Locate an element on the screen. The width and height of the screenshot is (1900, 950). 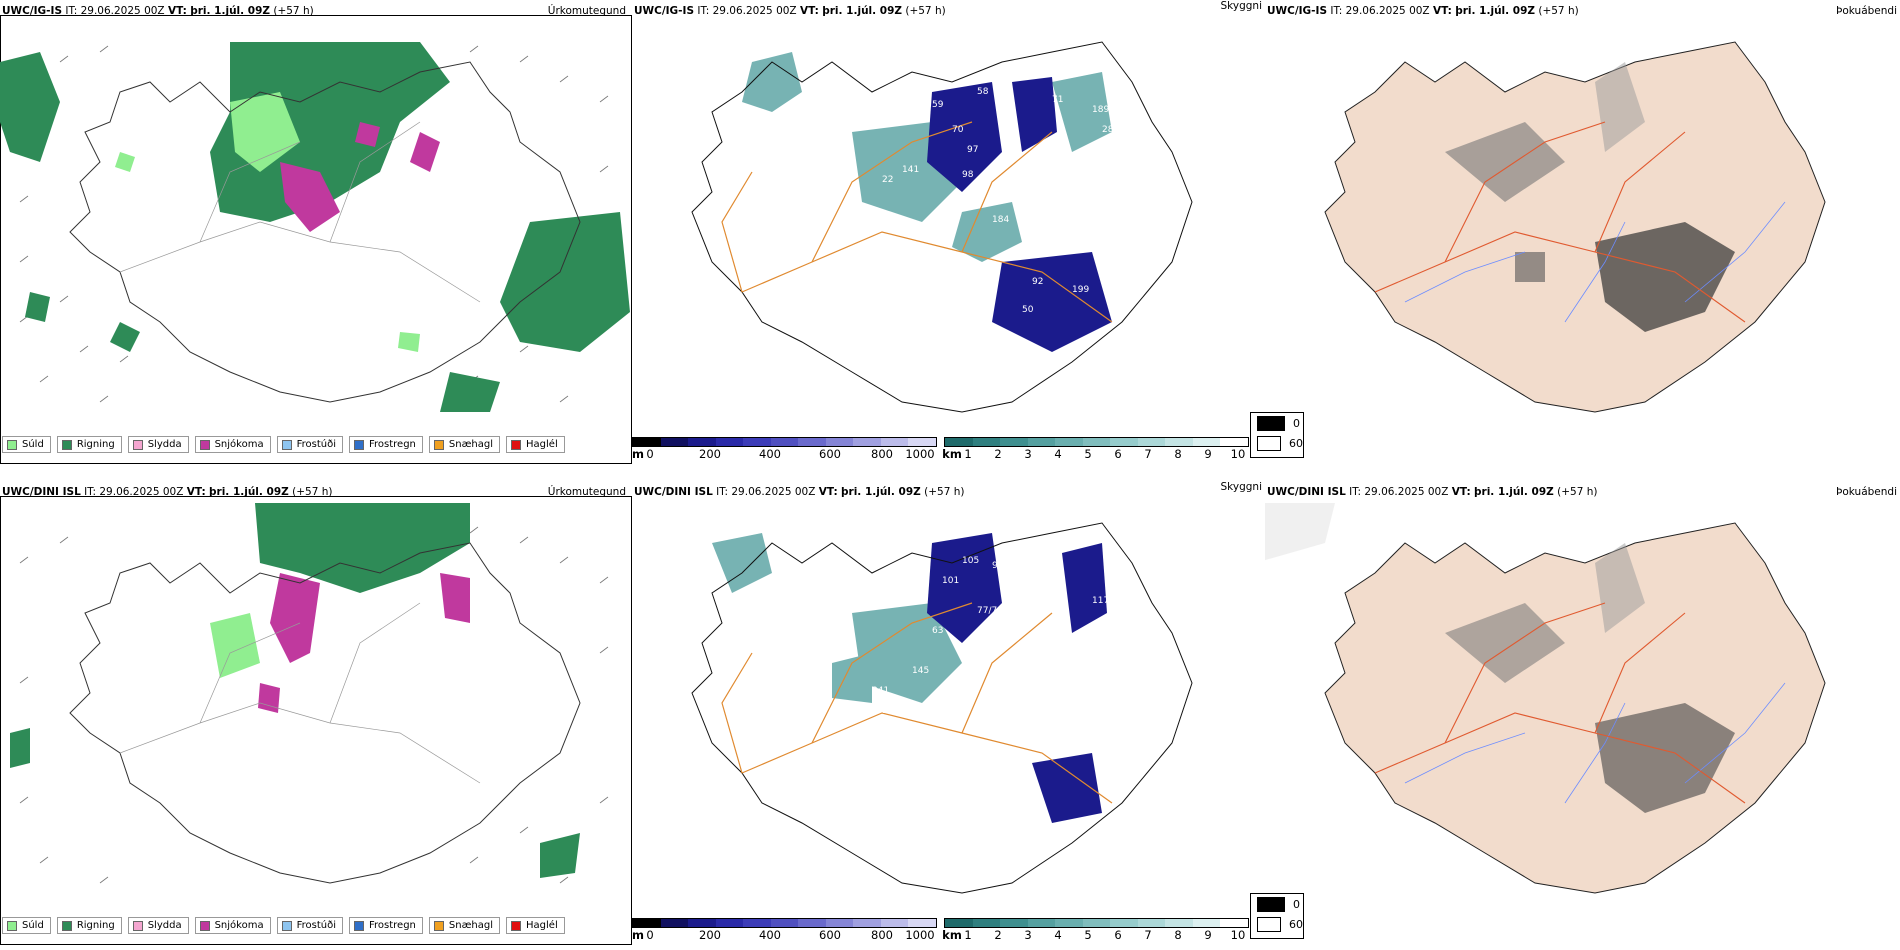
tick: 2 is located at coordinates (998, 935).